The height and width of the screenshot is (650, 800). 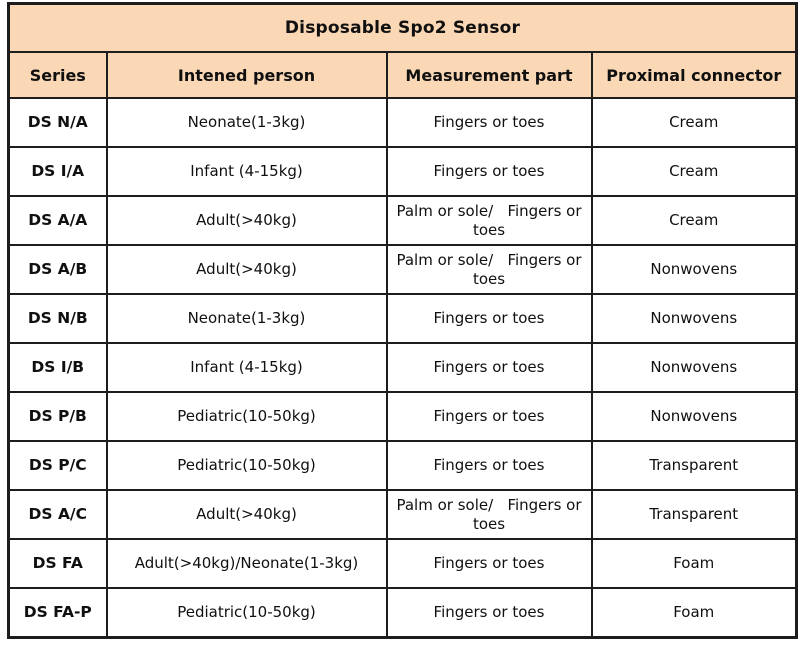 I want to click on cell-series: DS I/A, so click(x=57, y=171).